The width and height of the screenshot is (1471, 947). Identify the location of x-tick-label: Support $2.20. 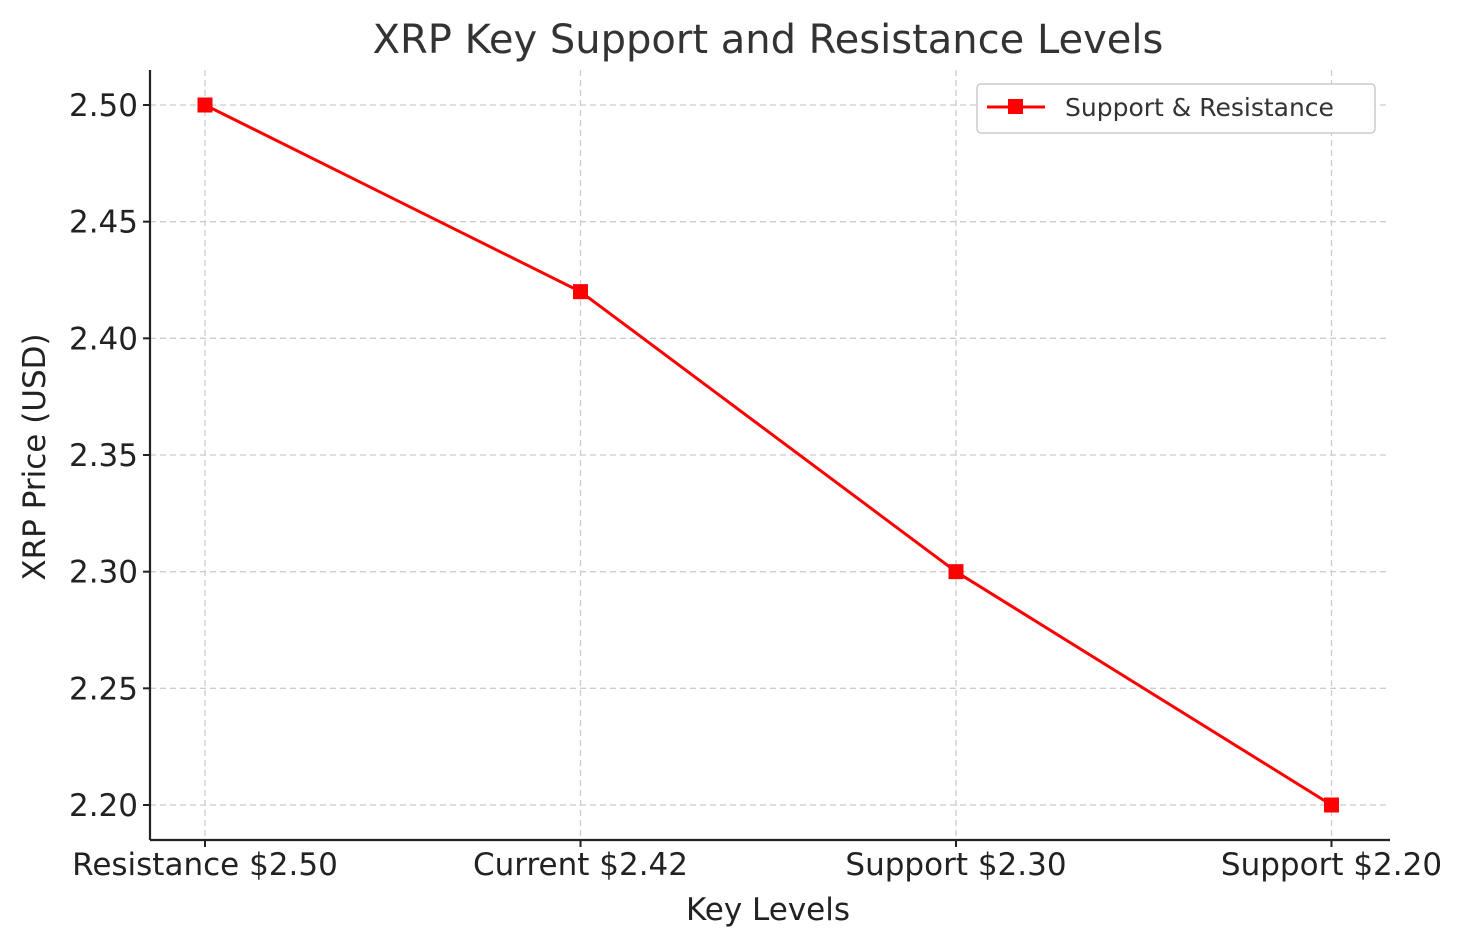
(1331, 865).